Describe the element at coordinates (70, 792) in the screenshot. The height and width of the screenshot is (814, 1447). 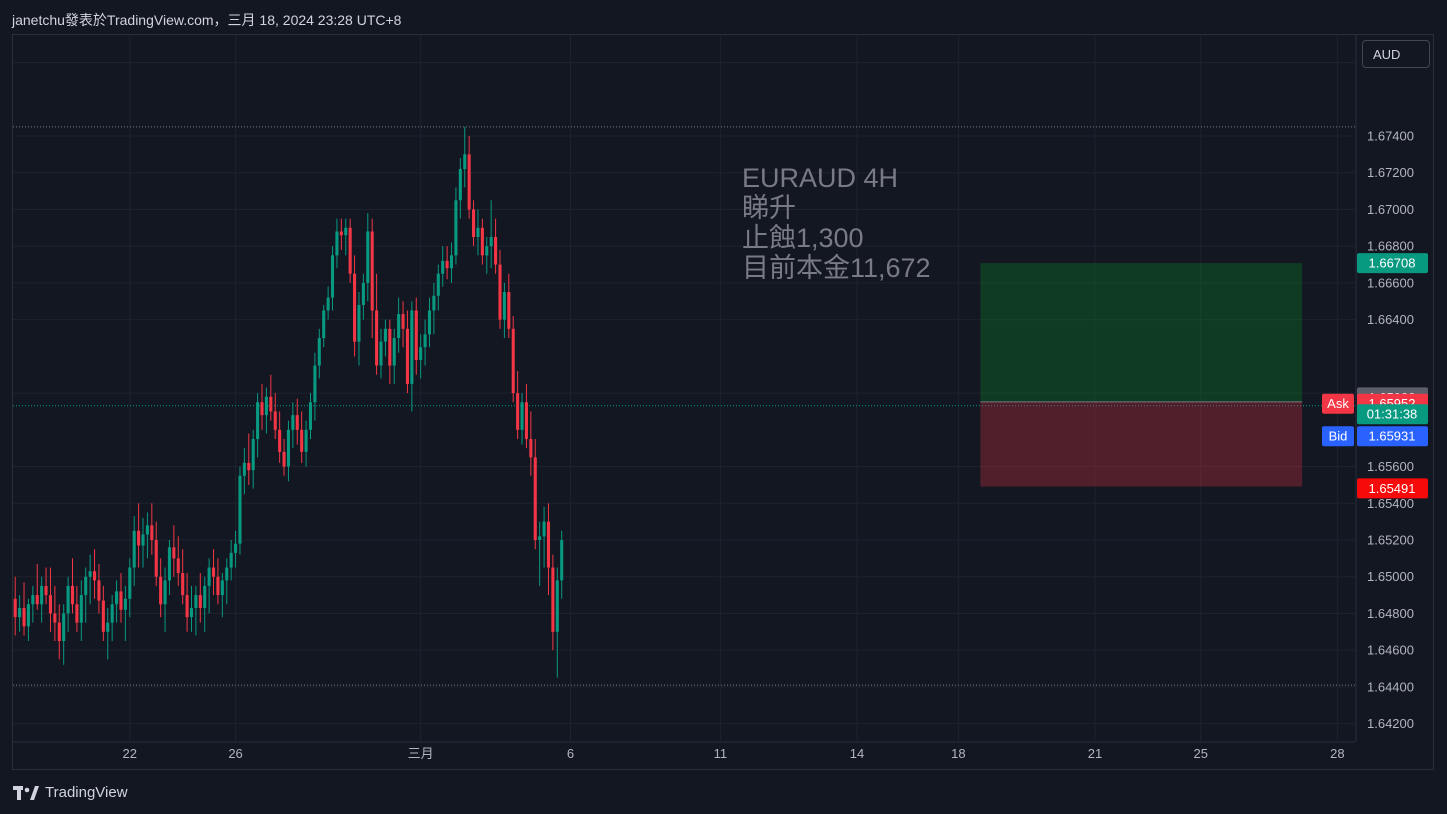
I see `tradingview-footer-logo: TradingView` at that location.